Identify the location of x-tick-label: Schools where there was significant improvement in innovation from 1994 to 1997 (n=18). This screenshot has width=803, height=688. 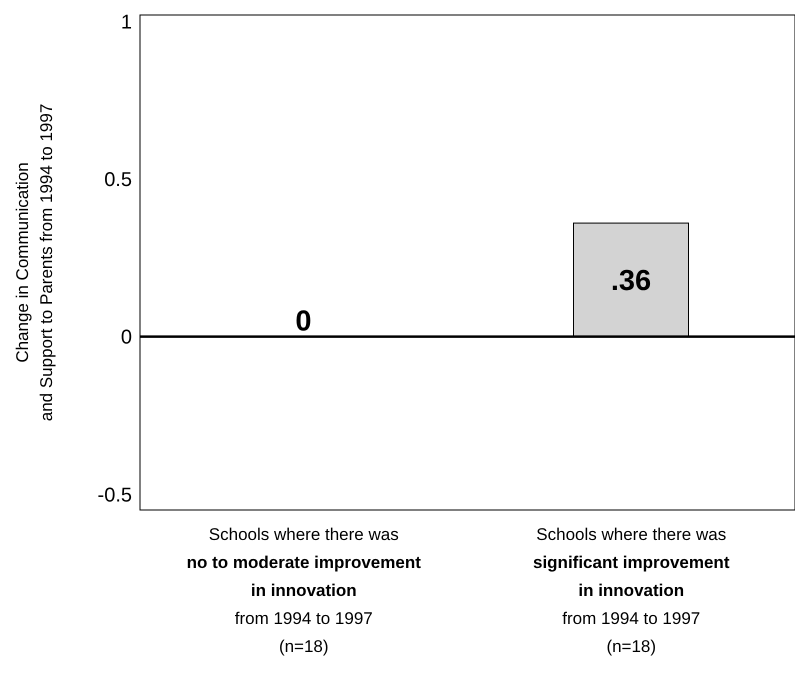
(631, 590).